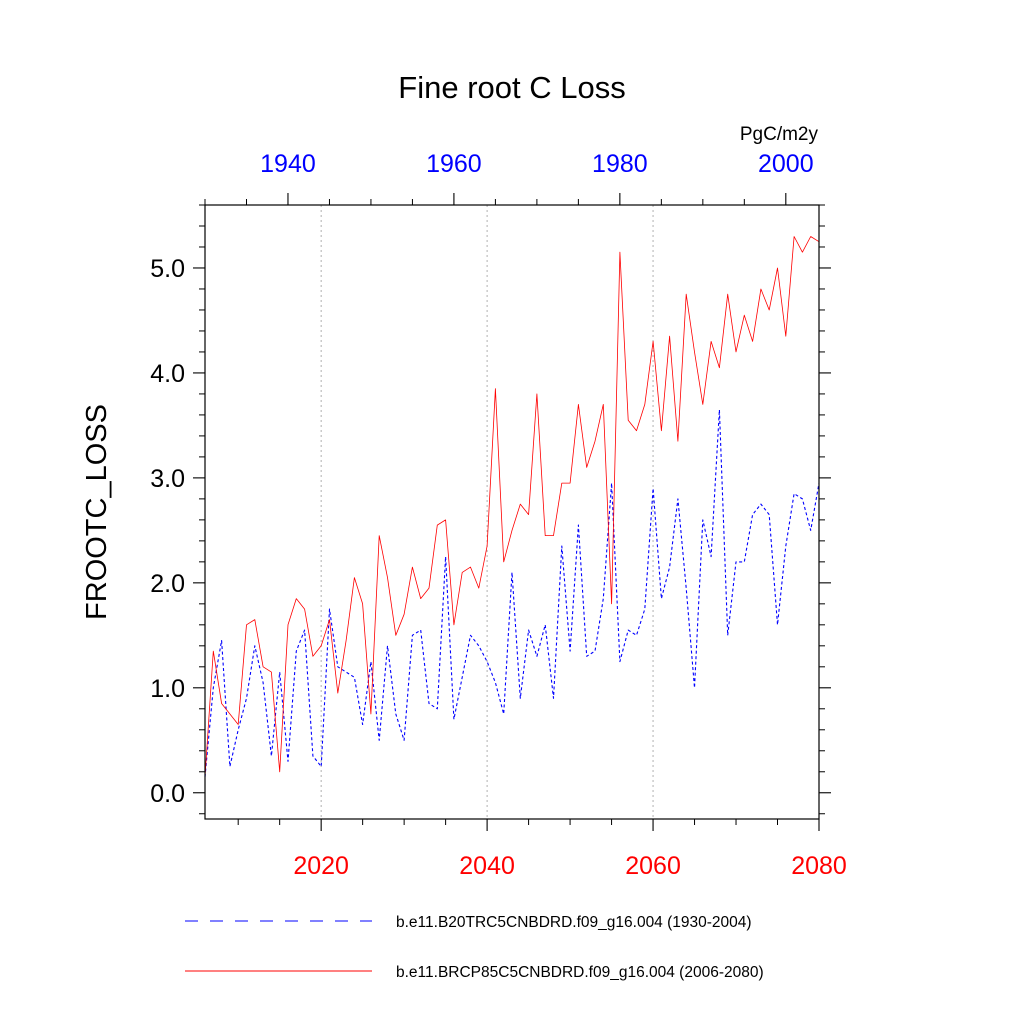 Image resolution: width=1024 pixels, height=1024 pixels. I want to click on top-tick-label: 2000, so click(786, 164).